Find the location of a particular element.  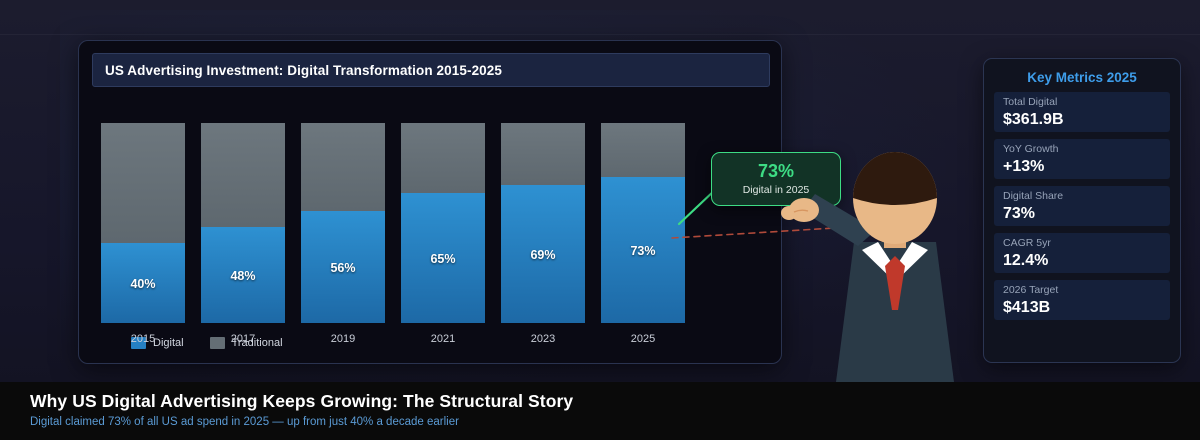

presenter-hand-detail is located at coordinates (801, 211).